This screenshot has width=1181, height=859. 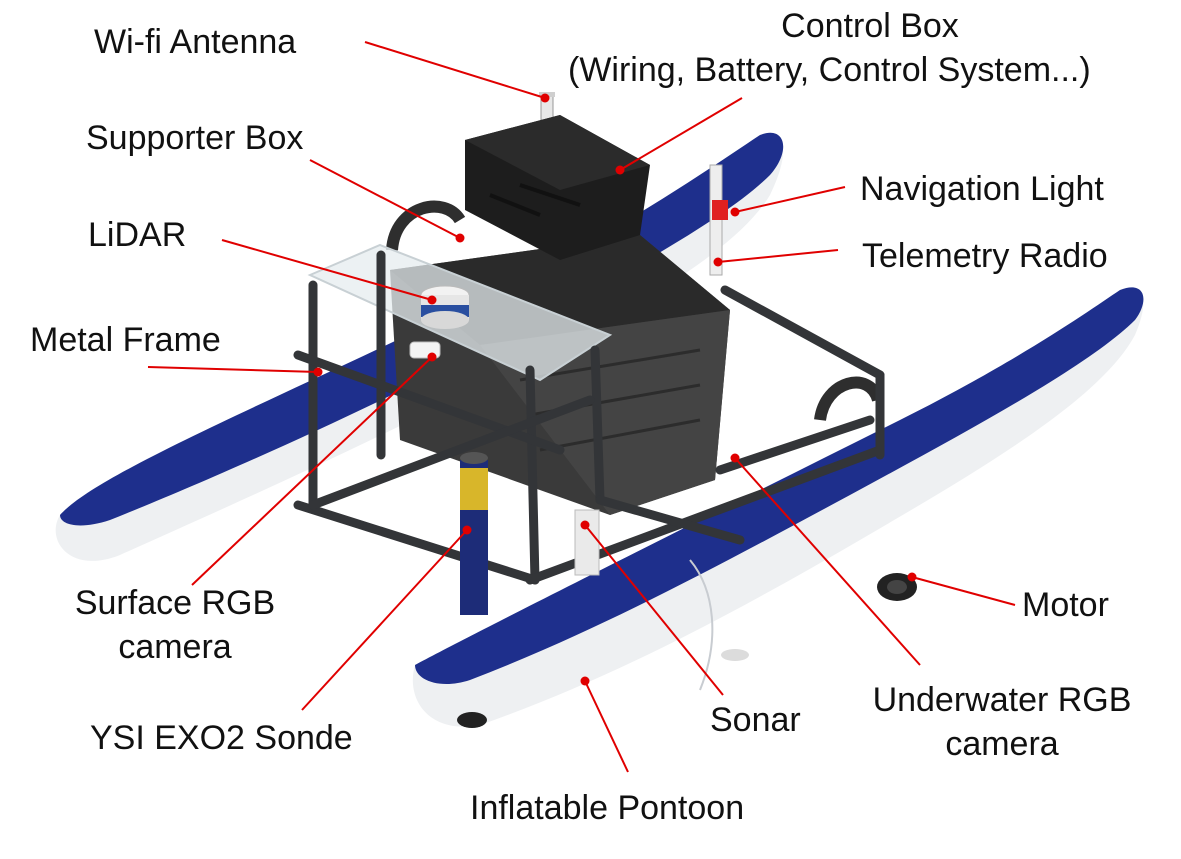 I want to click on leader-lidar, so click(x=327, y=270).